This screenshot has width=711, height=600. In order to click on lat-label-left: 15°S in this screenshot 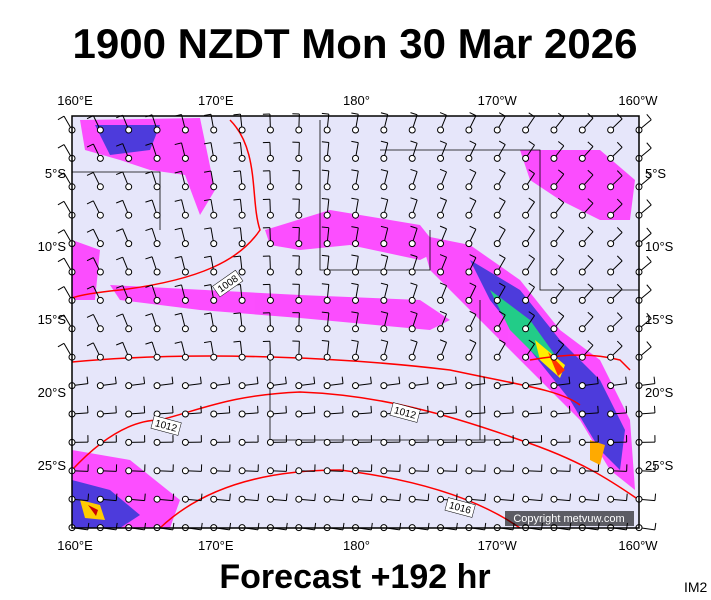, I will do `click(52, 319)`.